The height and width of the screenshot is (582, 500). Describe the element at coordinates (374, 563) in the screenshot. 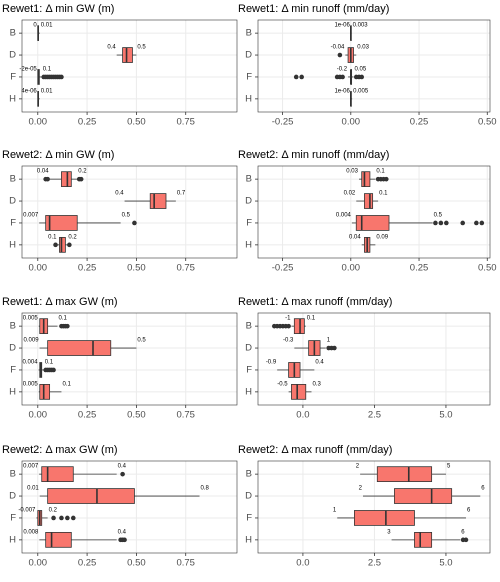

I see `x-tick-label: 2.5` at that location.